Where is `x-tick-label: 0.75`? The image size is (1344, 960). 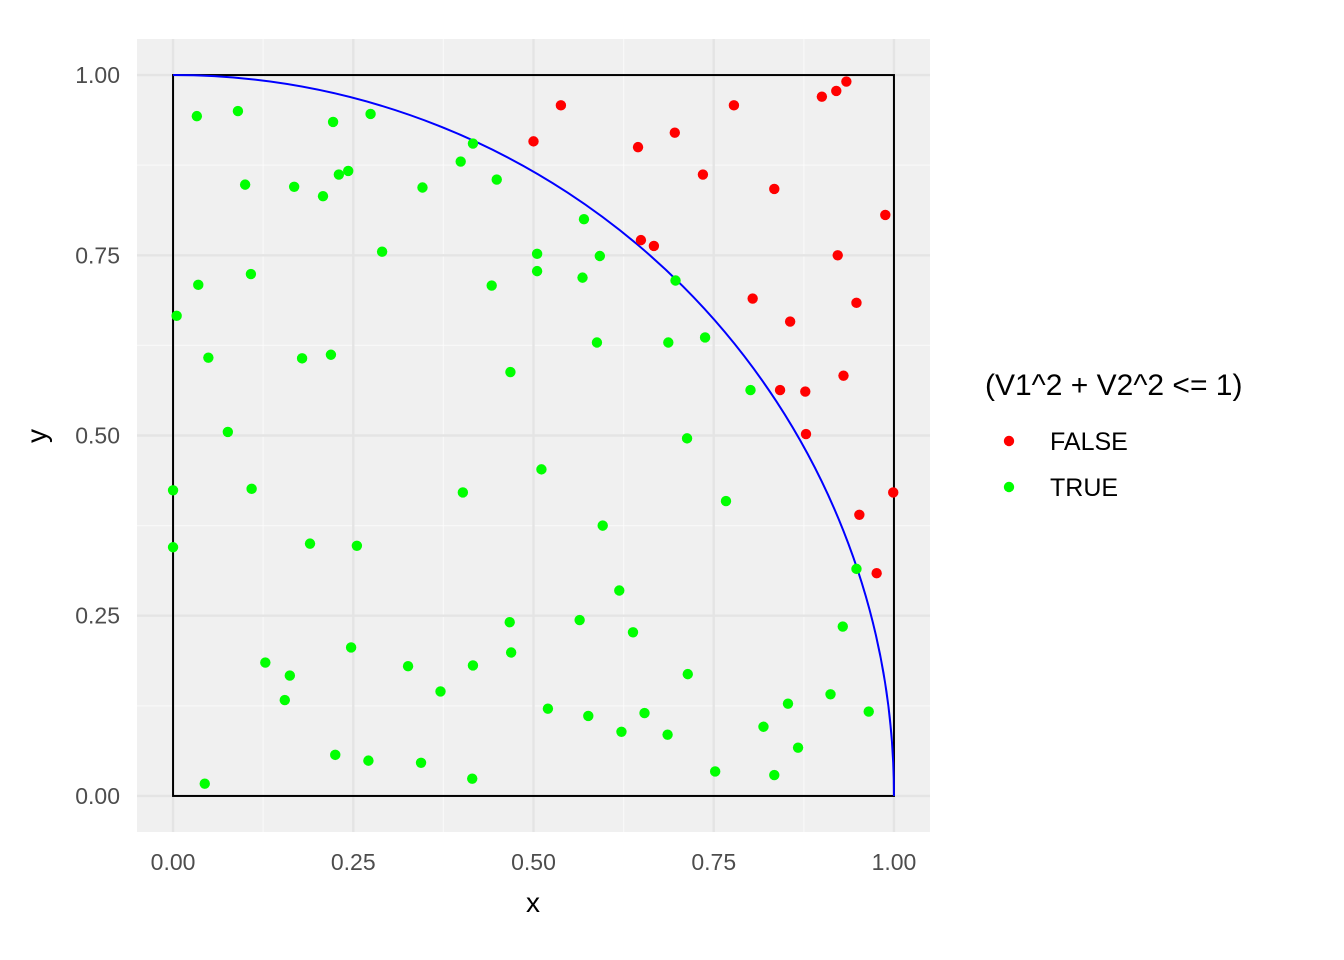 x-tick-label: 0.75 is located at coordinates (713, 862).